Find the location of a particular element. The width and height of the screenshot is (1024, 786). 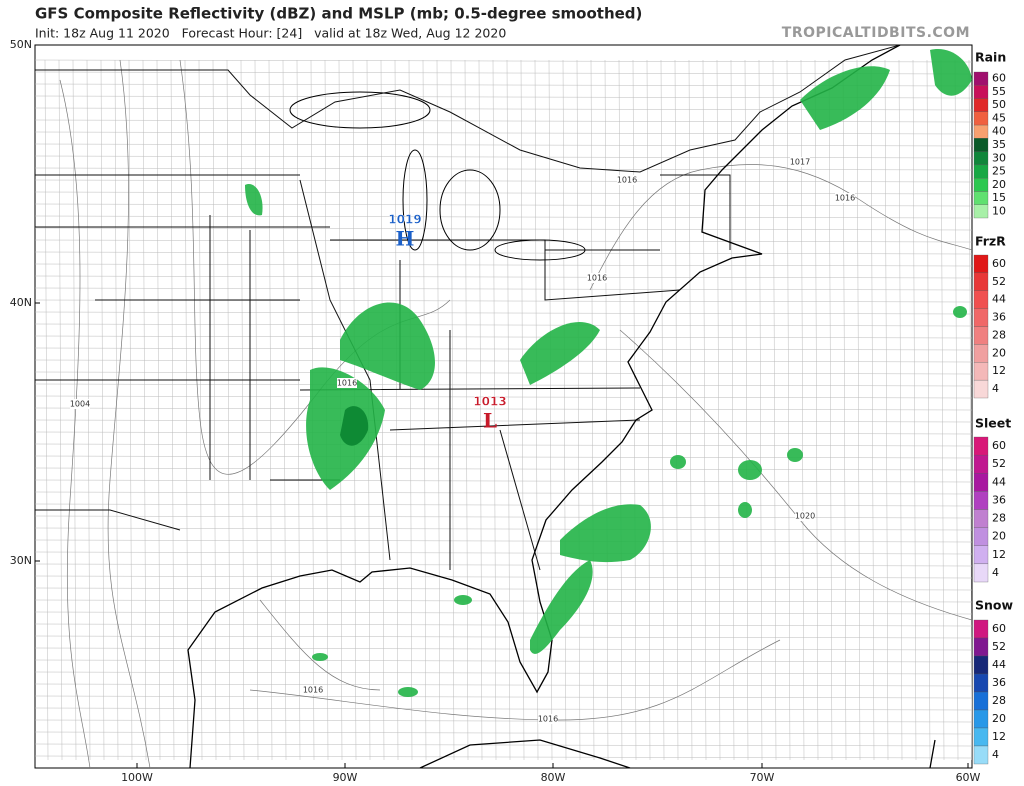

legend-level: 44 is located at coordinates (999, 481).